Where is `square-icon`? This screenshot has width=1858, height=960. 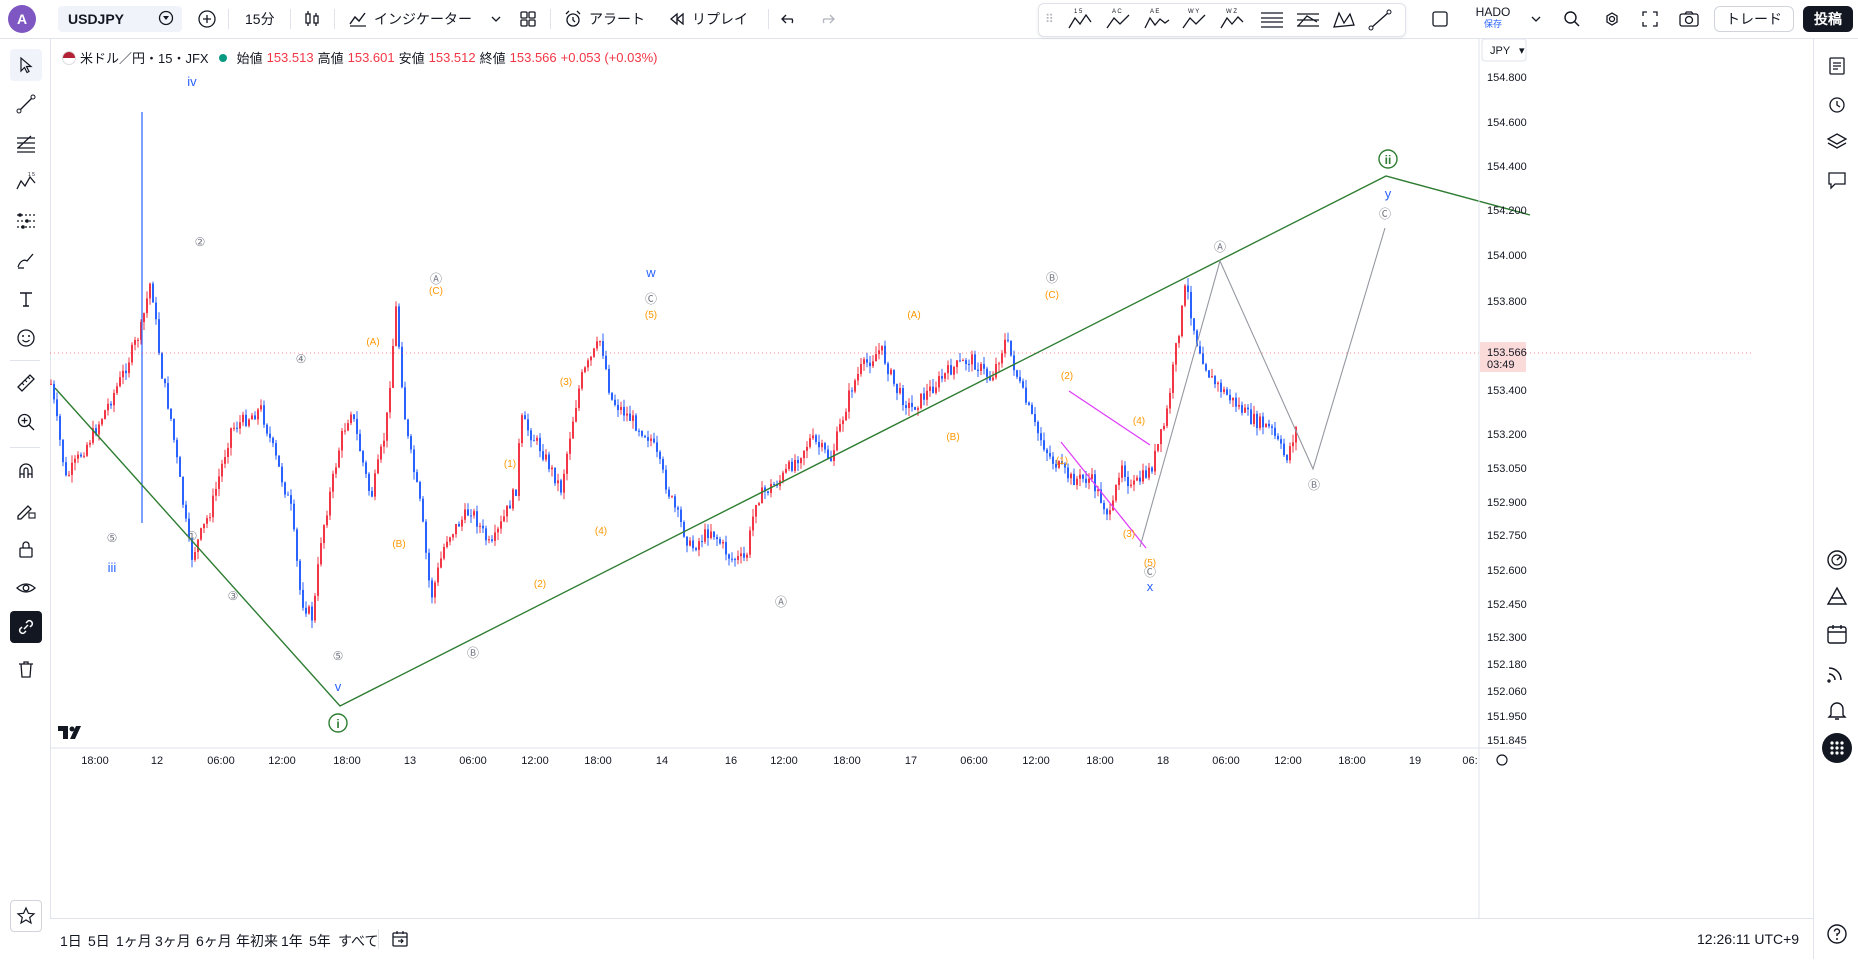 square-icon is located at coordinates (1440, 19).